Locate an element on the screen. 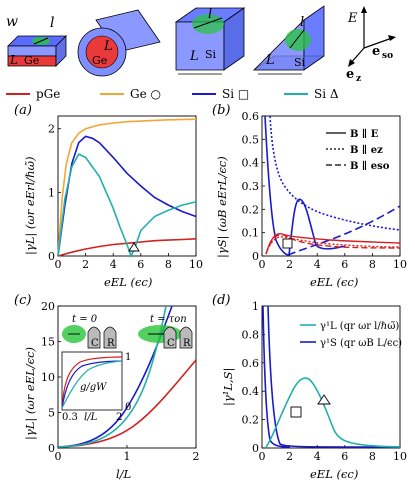  label-L-cube: L is located at coordinates (194, 56).